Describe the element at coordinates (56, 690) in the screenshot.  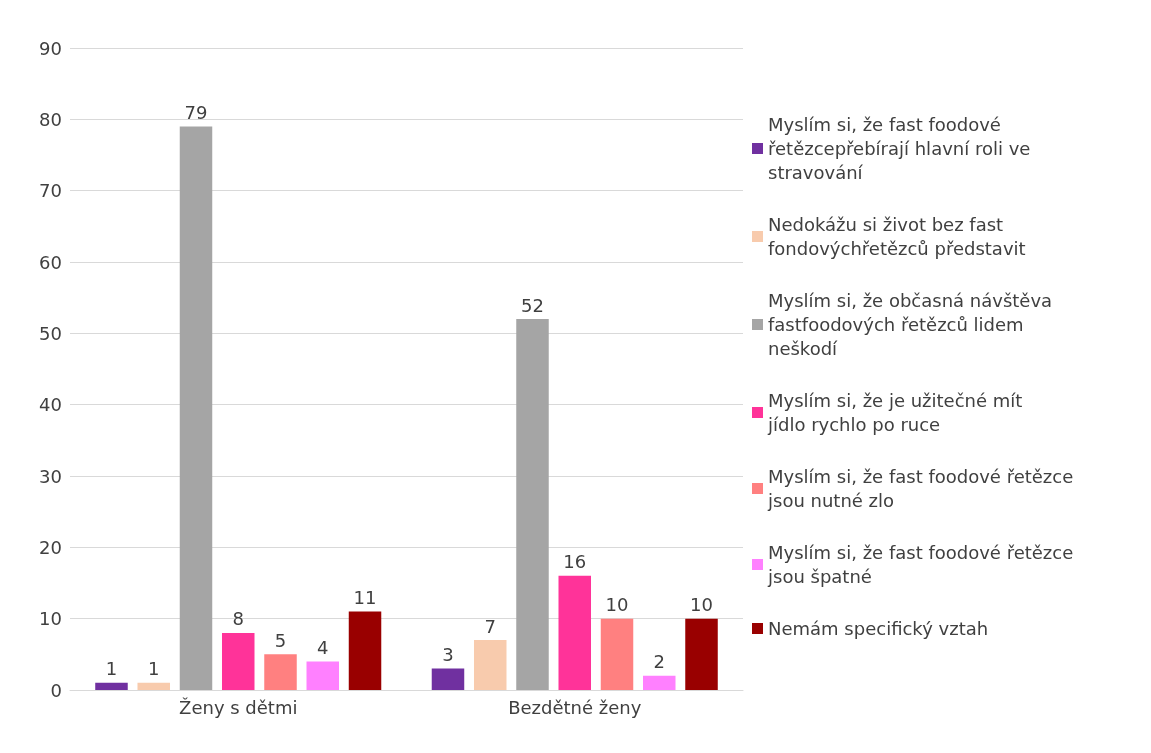
I see `y-tick-label: 0` at that location.